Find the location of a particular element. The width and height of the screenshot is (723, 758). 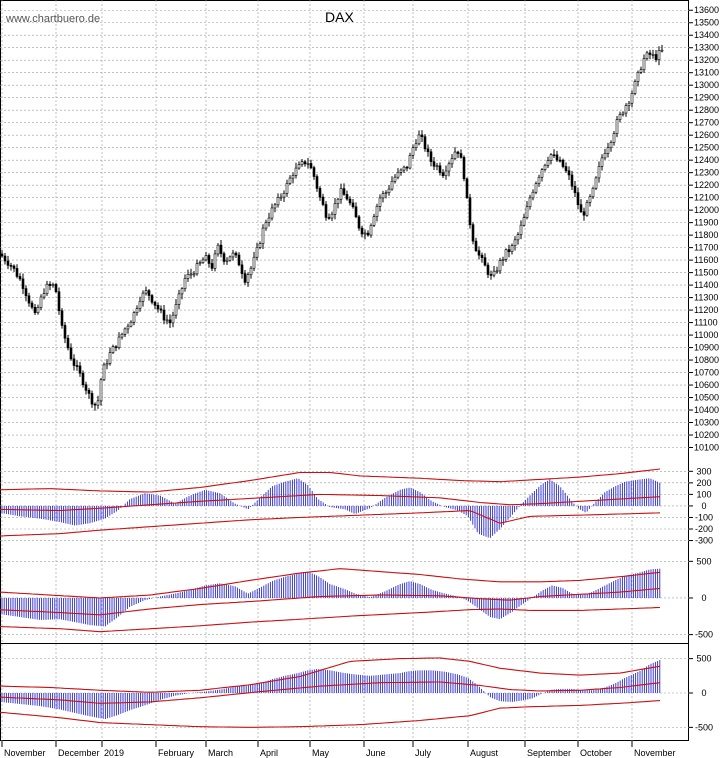

x-tick-label: August is located at coordinates (484, 753).